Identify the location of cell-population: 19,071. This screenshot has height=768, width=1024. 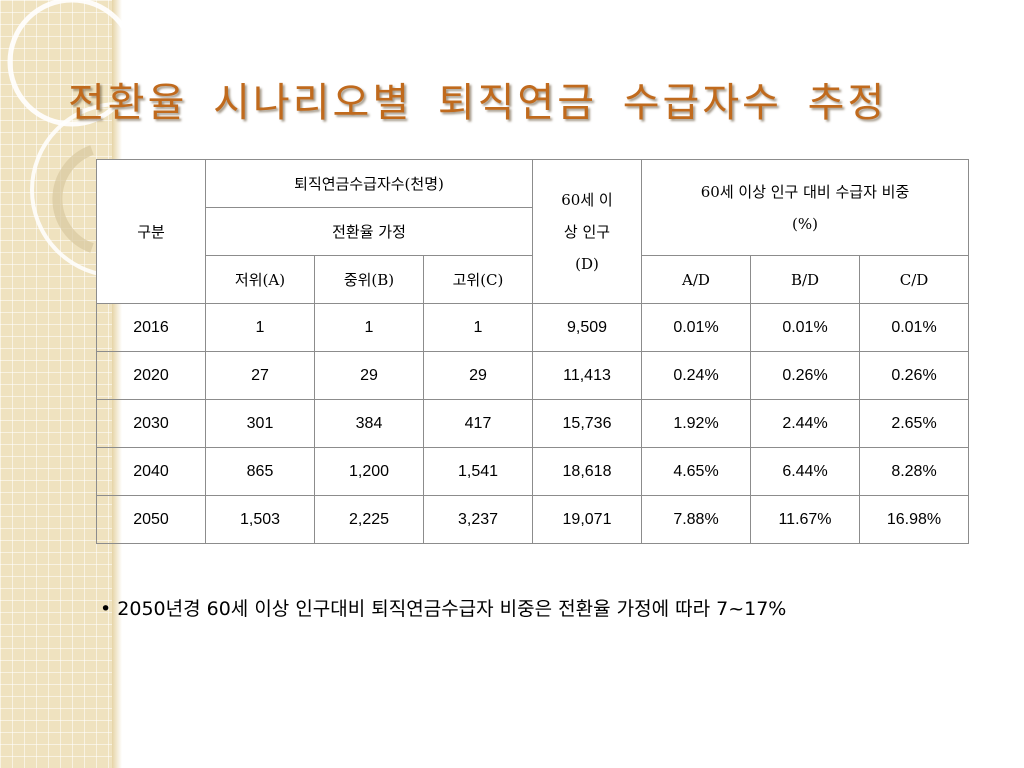
(587, 519).